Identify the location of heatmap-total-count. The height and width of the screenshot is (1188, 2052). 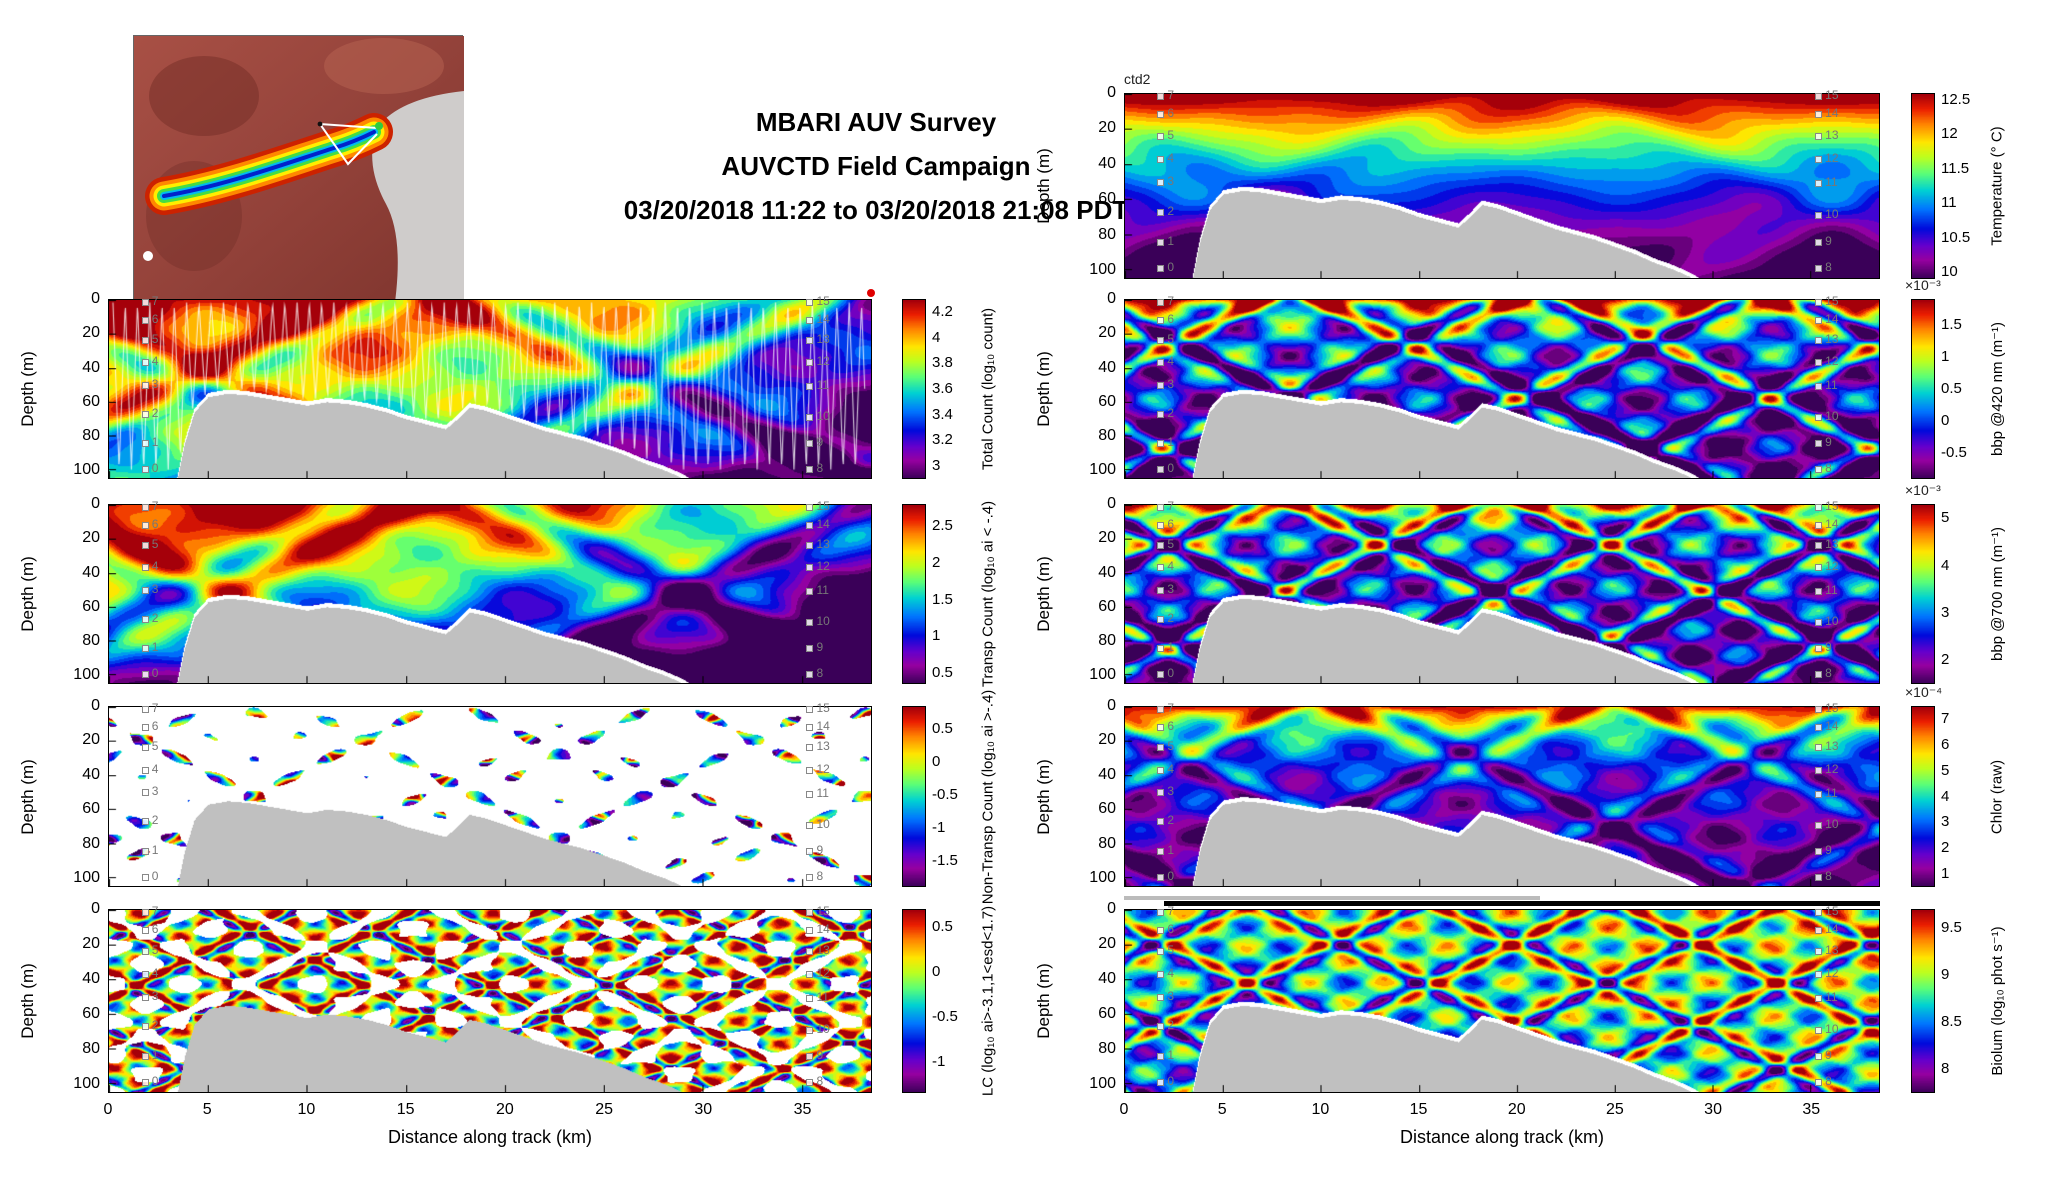
(490, 389).